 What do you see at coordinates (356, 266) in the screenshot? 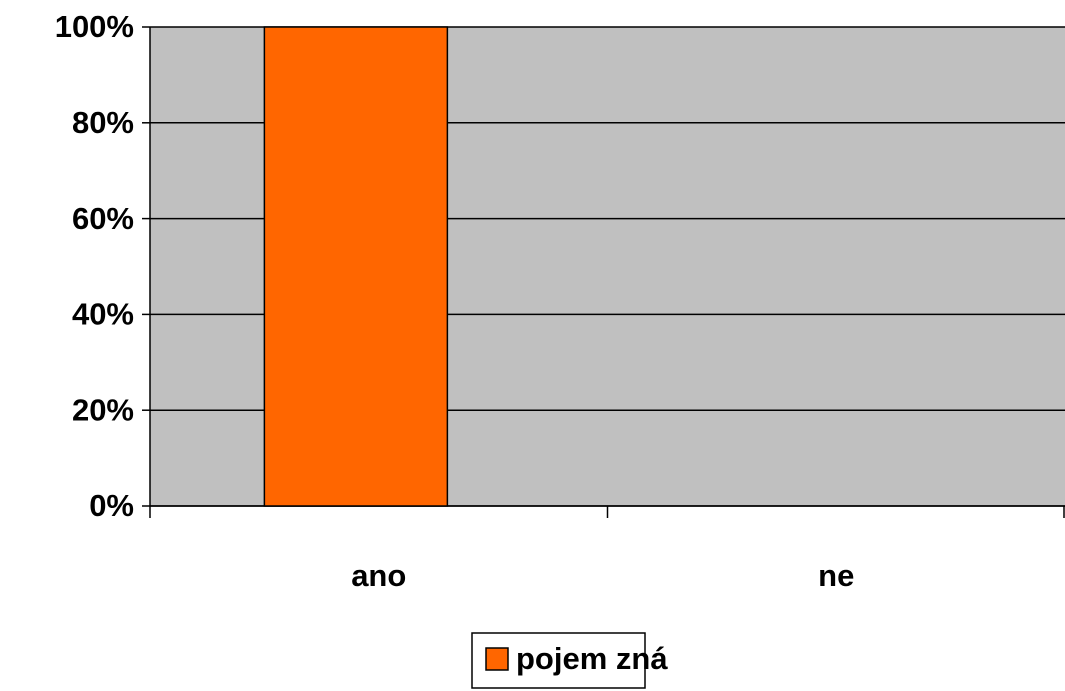
I see `bar` at bounding box center [356, 266].